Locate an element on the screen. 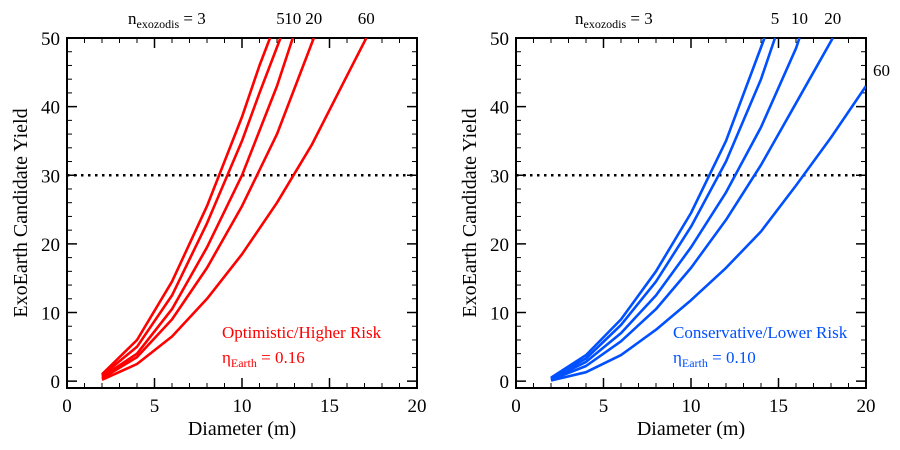 This screenshot has width=900, height=450. eta-value: = 0.10 is located at coordinates (732, 357).